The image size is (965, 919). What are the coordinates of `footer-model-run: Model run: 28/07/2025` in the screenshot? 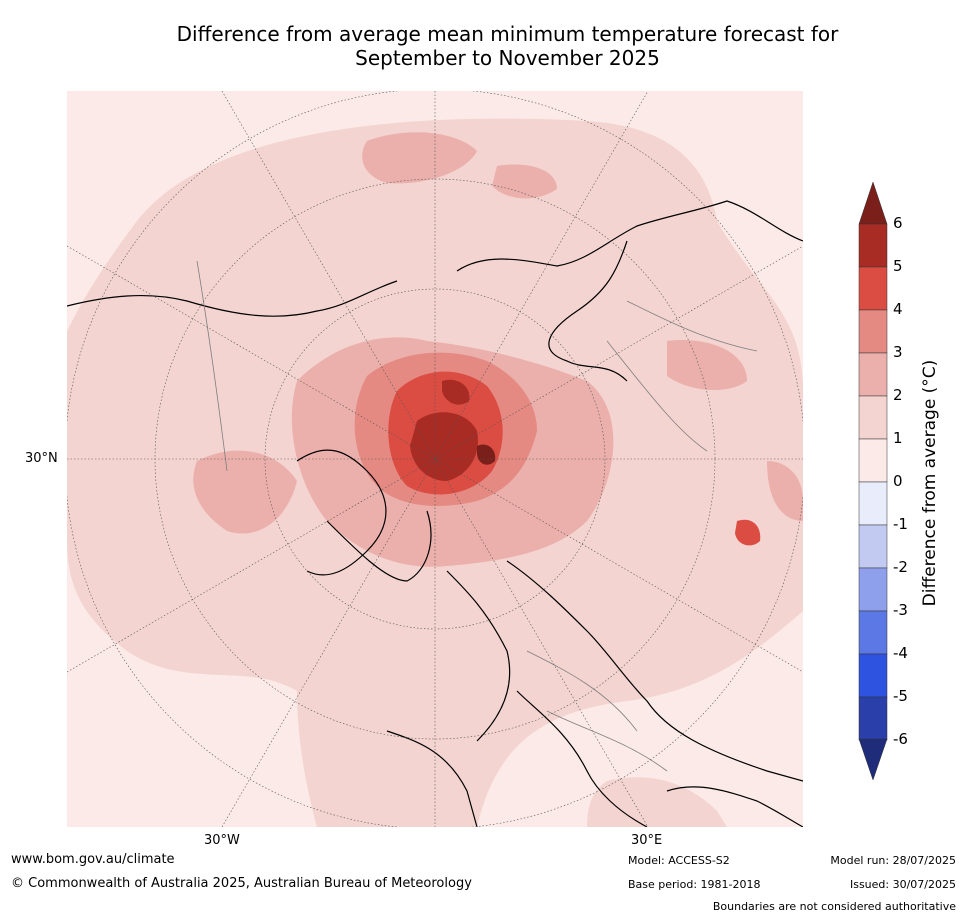 It's located at (893, 860).